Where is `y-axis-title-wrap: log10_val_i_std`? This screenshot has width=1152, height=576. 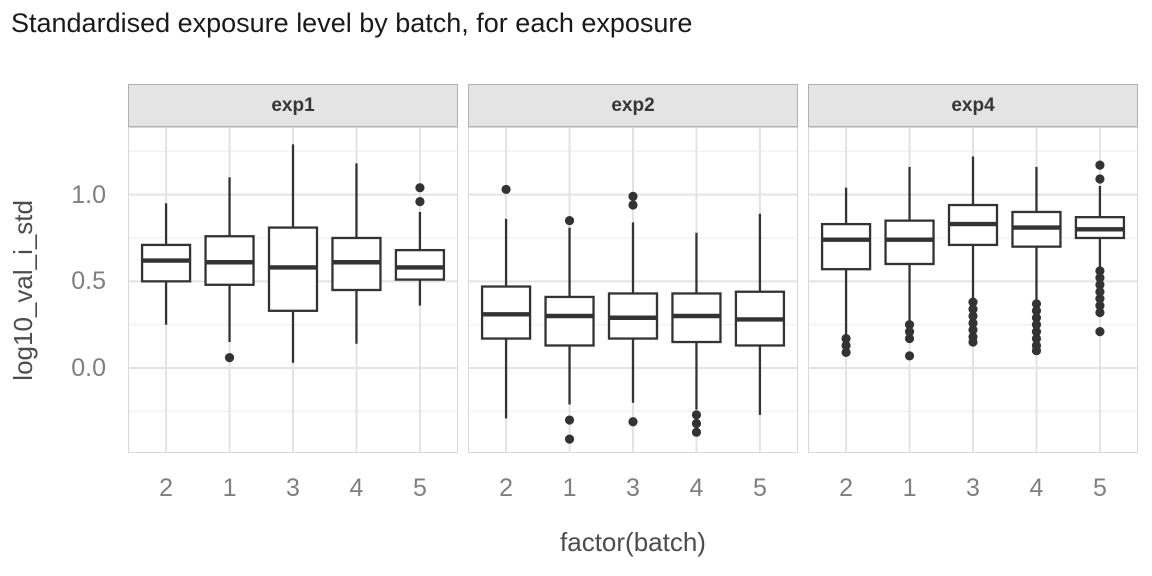 y-axis-title-wrap: log10_val_i_std is located at coordinates (23, 290).